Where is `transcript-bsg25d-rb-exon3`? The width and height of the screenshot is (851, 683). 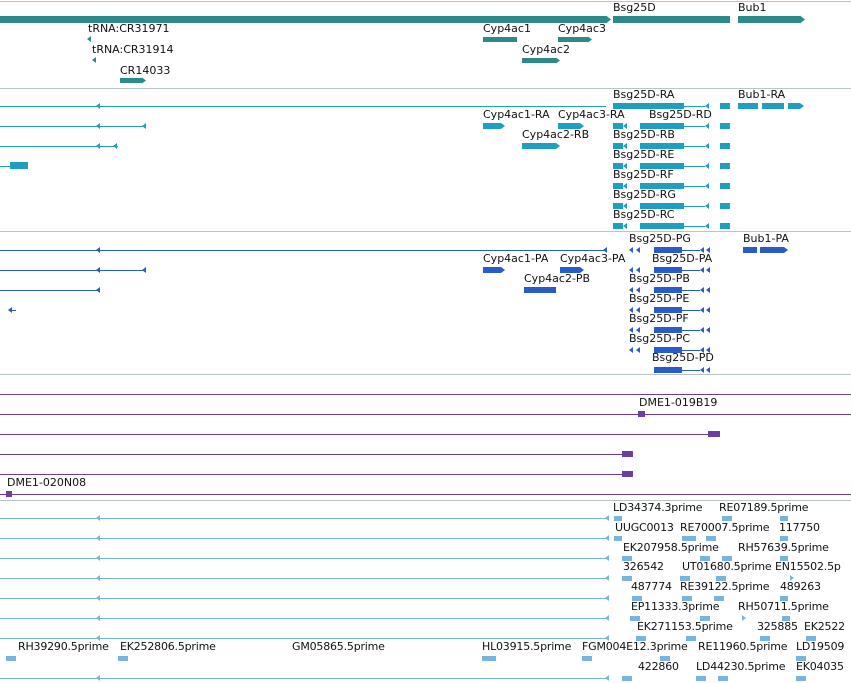 transcript-bsg25d-rb-exon3 is located at coordinates (725, 146).